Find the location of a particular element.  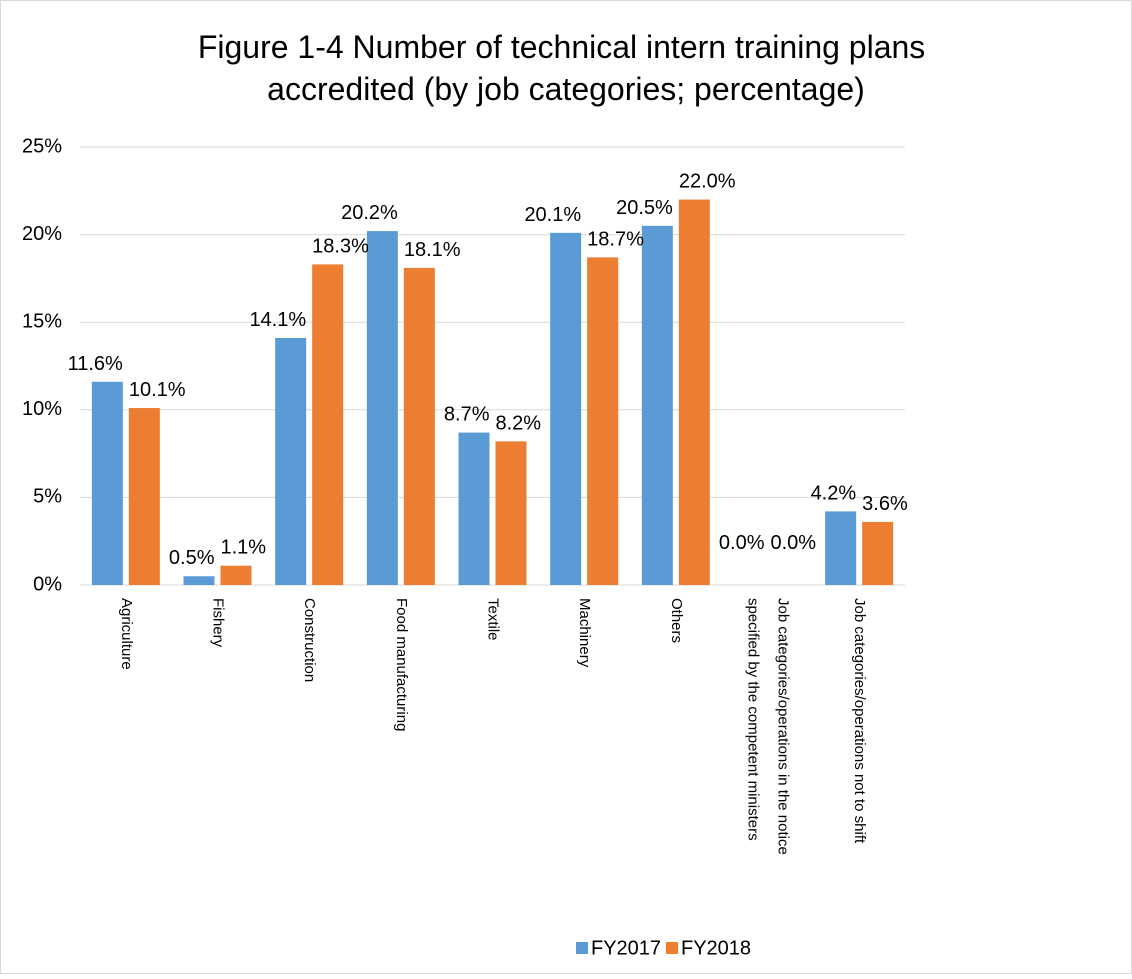

value-label: 18.1% is located at coordinates (432, 250).